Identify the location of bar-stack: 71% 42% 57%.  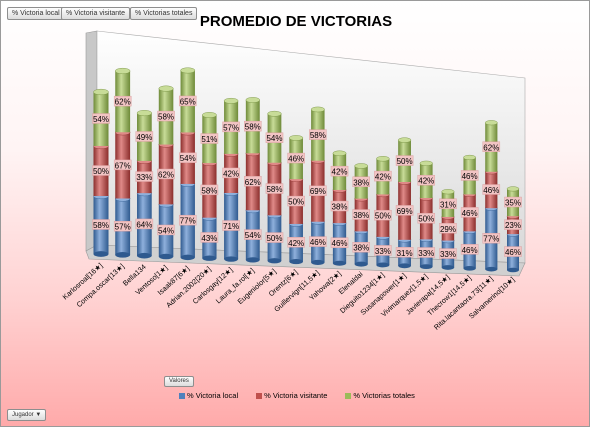
(231, 179).